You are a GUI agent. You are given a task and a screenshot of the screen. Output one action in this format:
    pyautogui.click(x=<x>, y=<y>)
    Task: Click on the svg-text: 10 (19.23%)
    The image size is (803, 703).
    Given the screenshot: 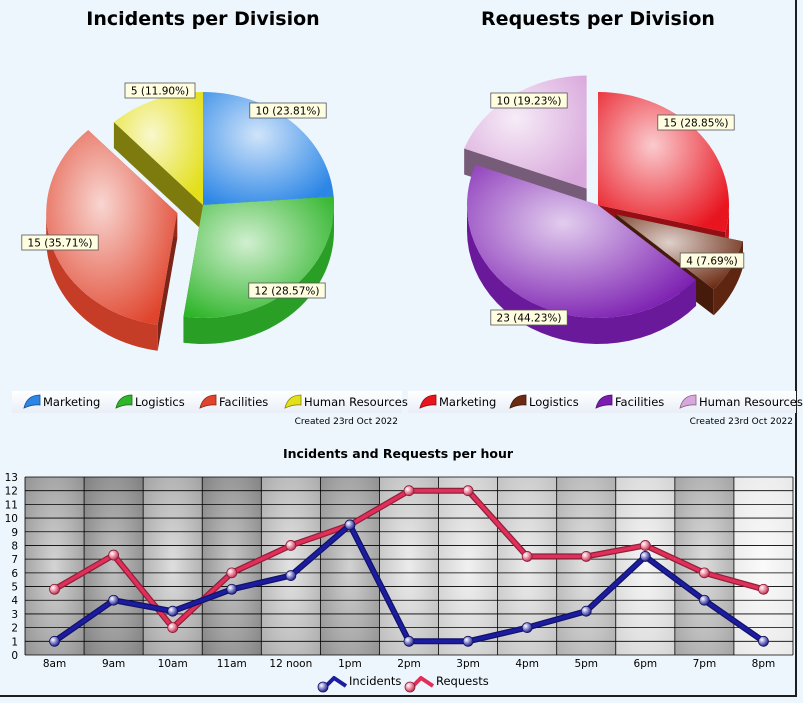 What is the action you would take?
    pyautogui.click(x=529, y=102)
    